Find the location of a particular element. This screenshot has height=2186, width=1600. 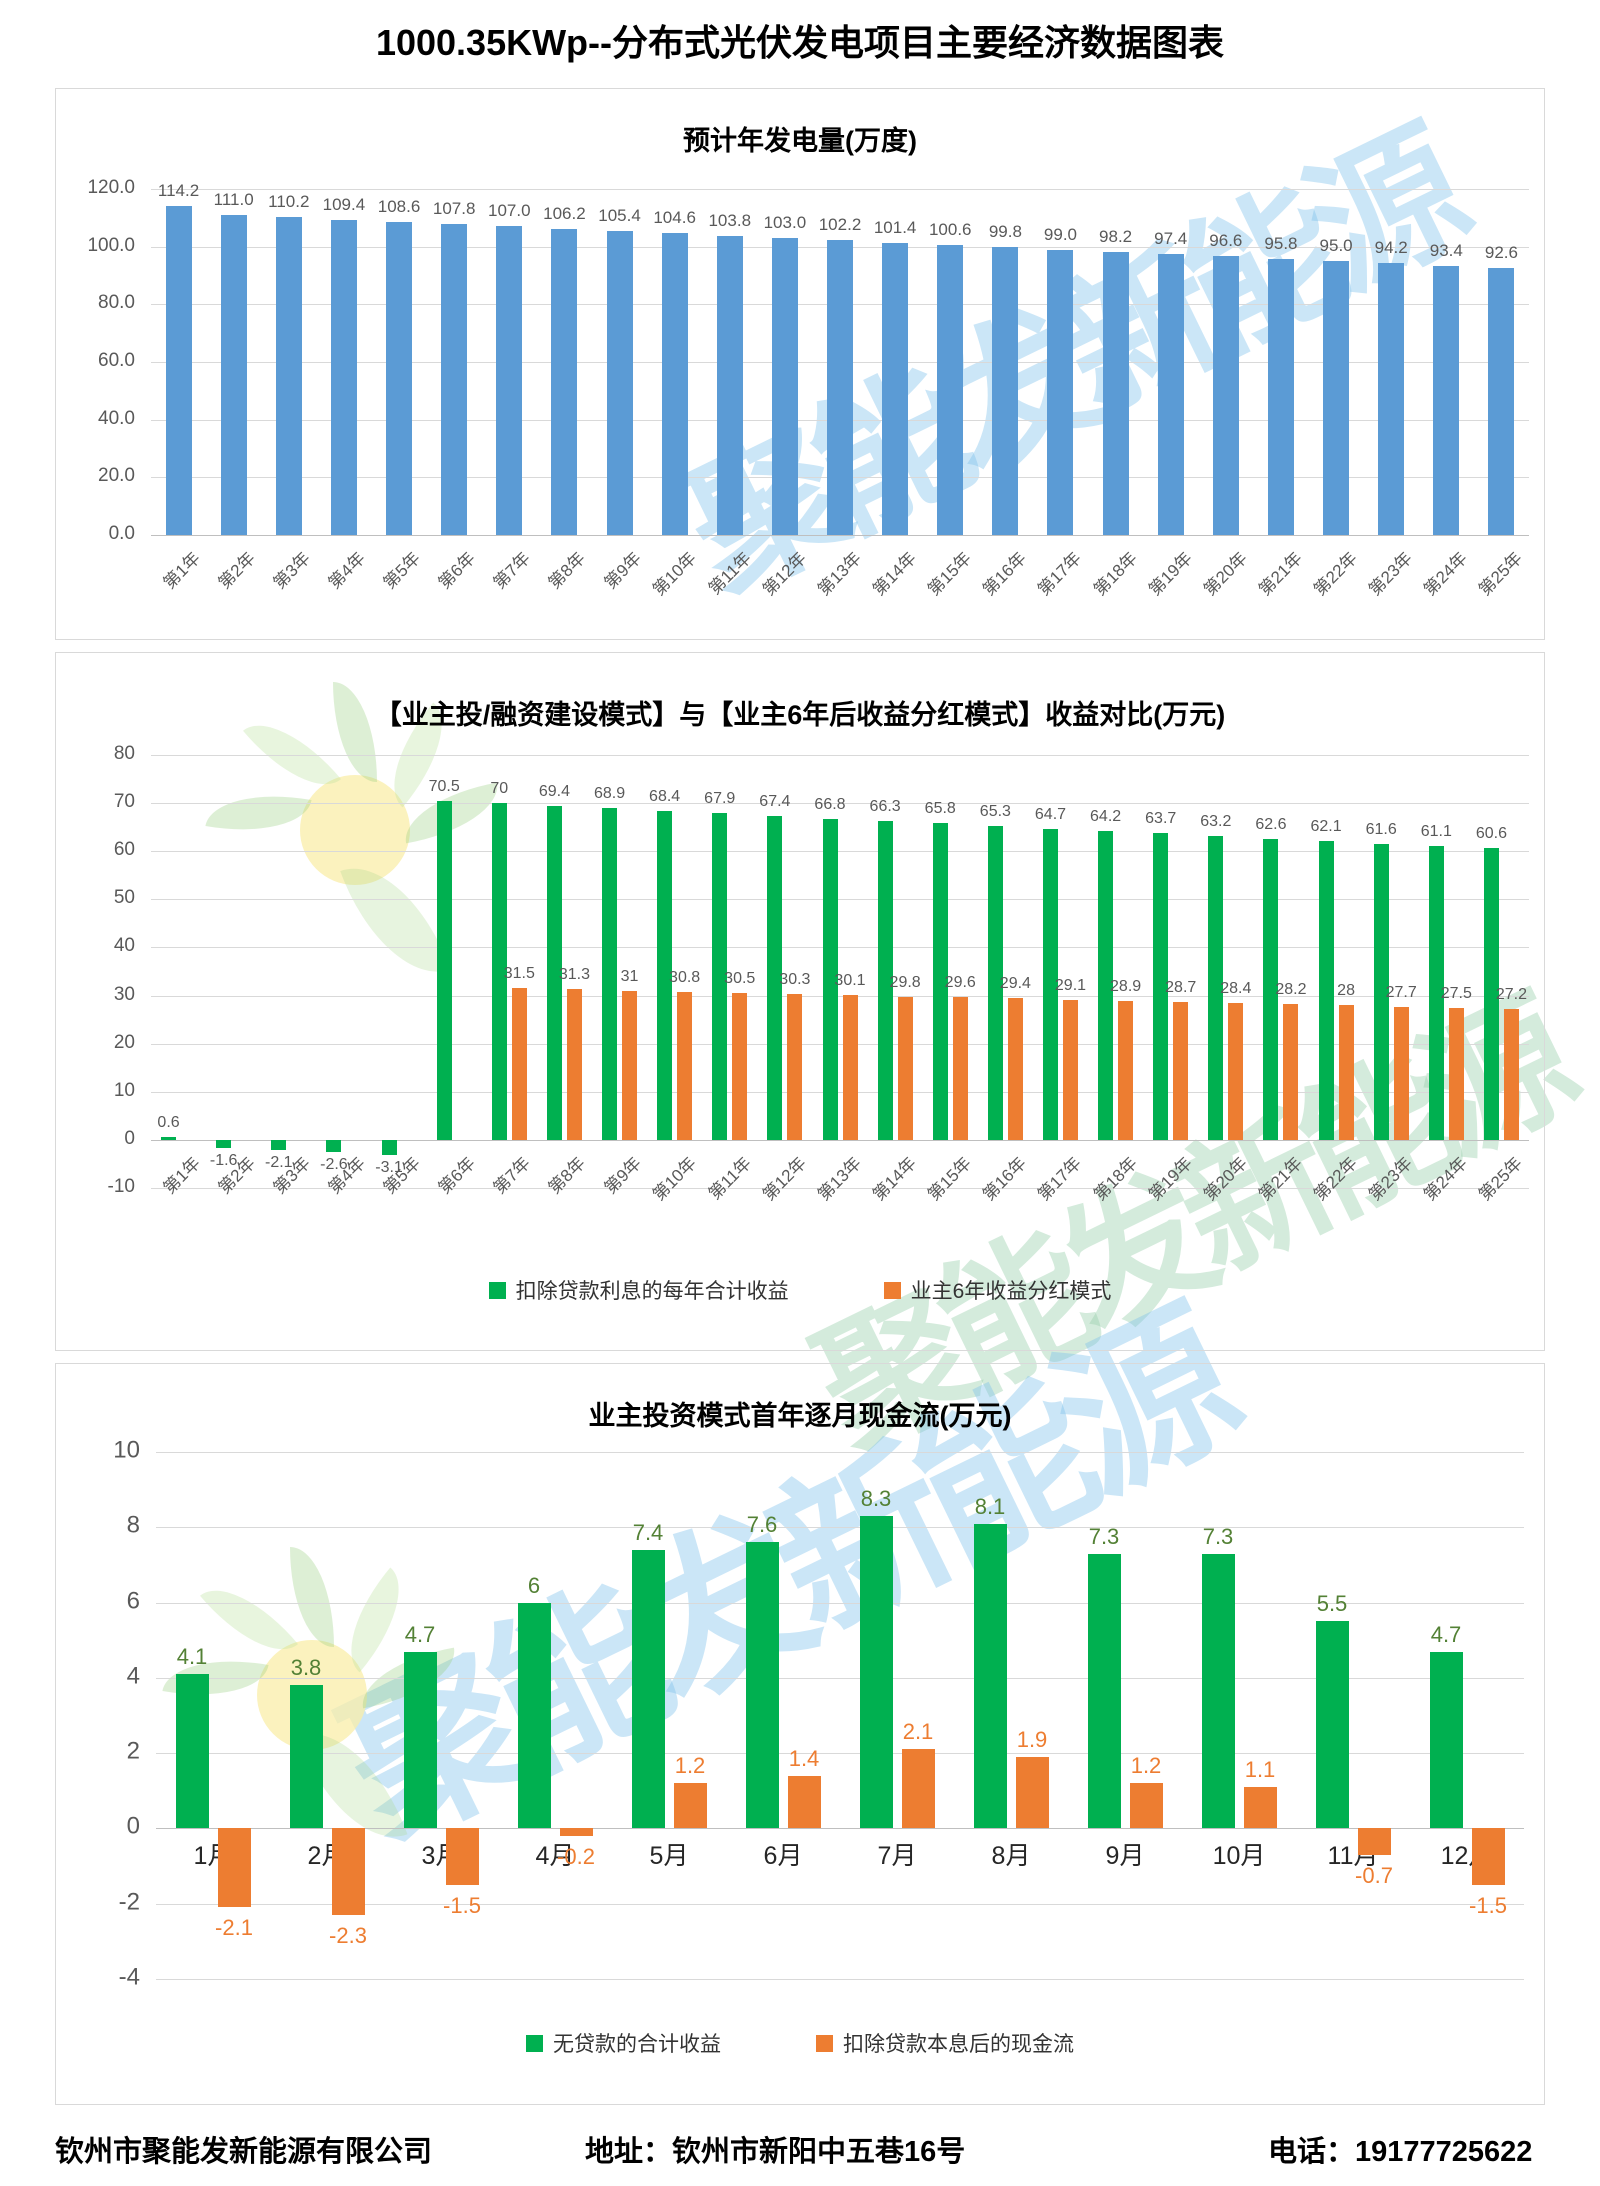

sun-core-icon is located at coordinates (355, 830).